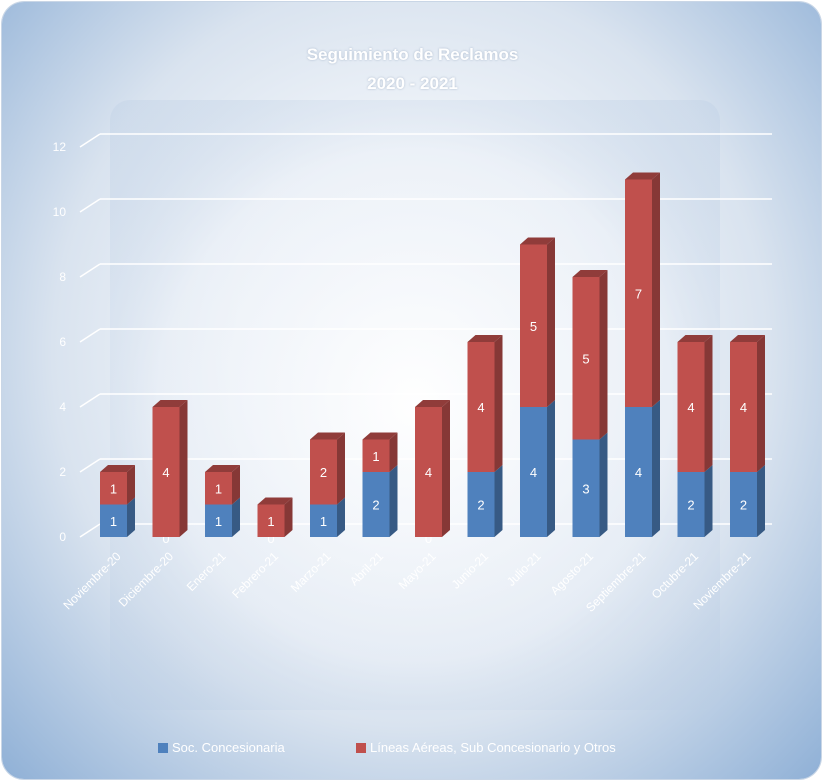 The width and height of the screenshot is (825, 783). I want to click on y-tick-label: 8, so click(62, 277).